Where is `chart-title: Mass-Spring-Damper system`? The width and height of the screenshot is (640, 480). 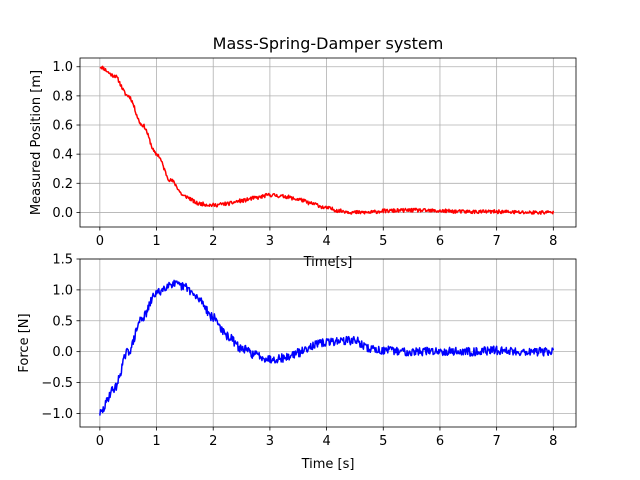 chart-title: Mass-Spring-Damper system is located at coordinates (328, 43).